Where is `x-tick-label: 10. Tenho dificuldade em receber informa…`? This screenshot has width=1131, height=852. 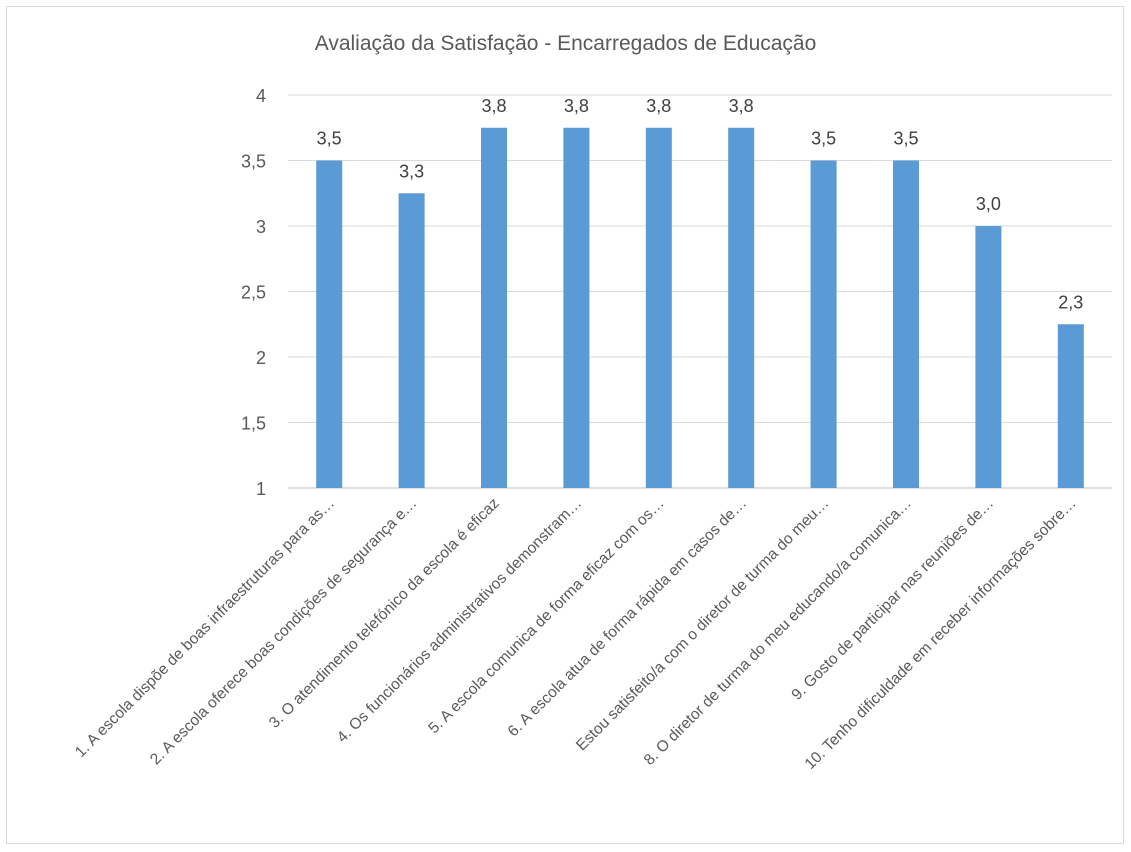 x-tick-label: 10. Tenho dificuldade em receber informa… is located at coordinates (941, 634).